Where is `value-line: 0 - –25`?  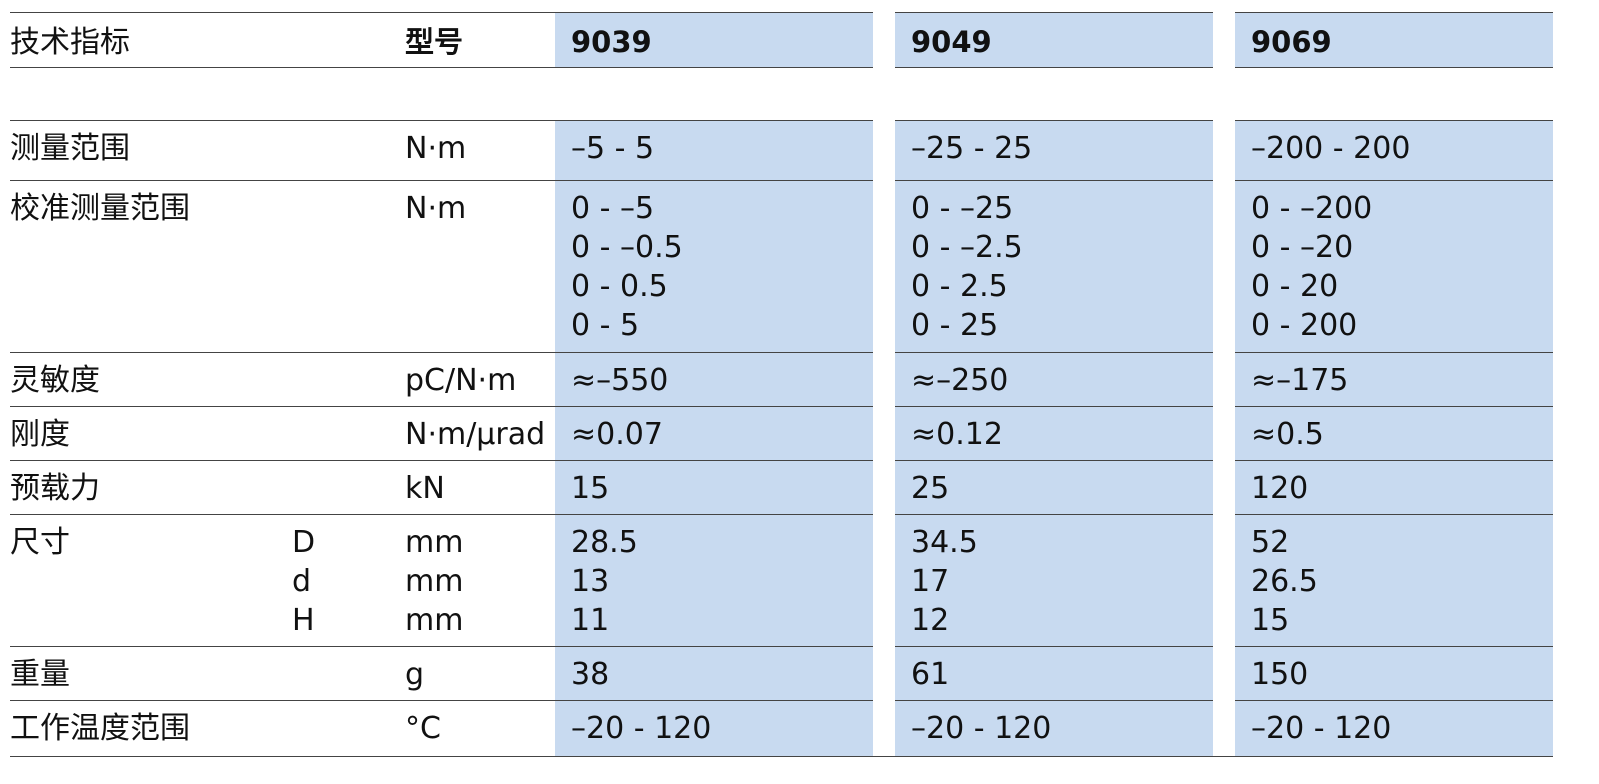
value-line: 0 - –25 is located at coordinates (962, 208).